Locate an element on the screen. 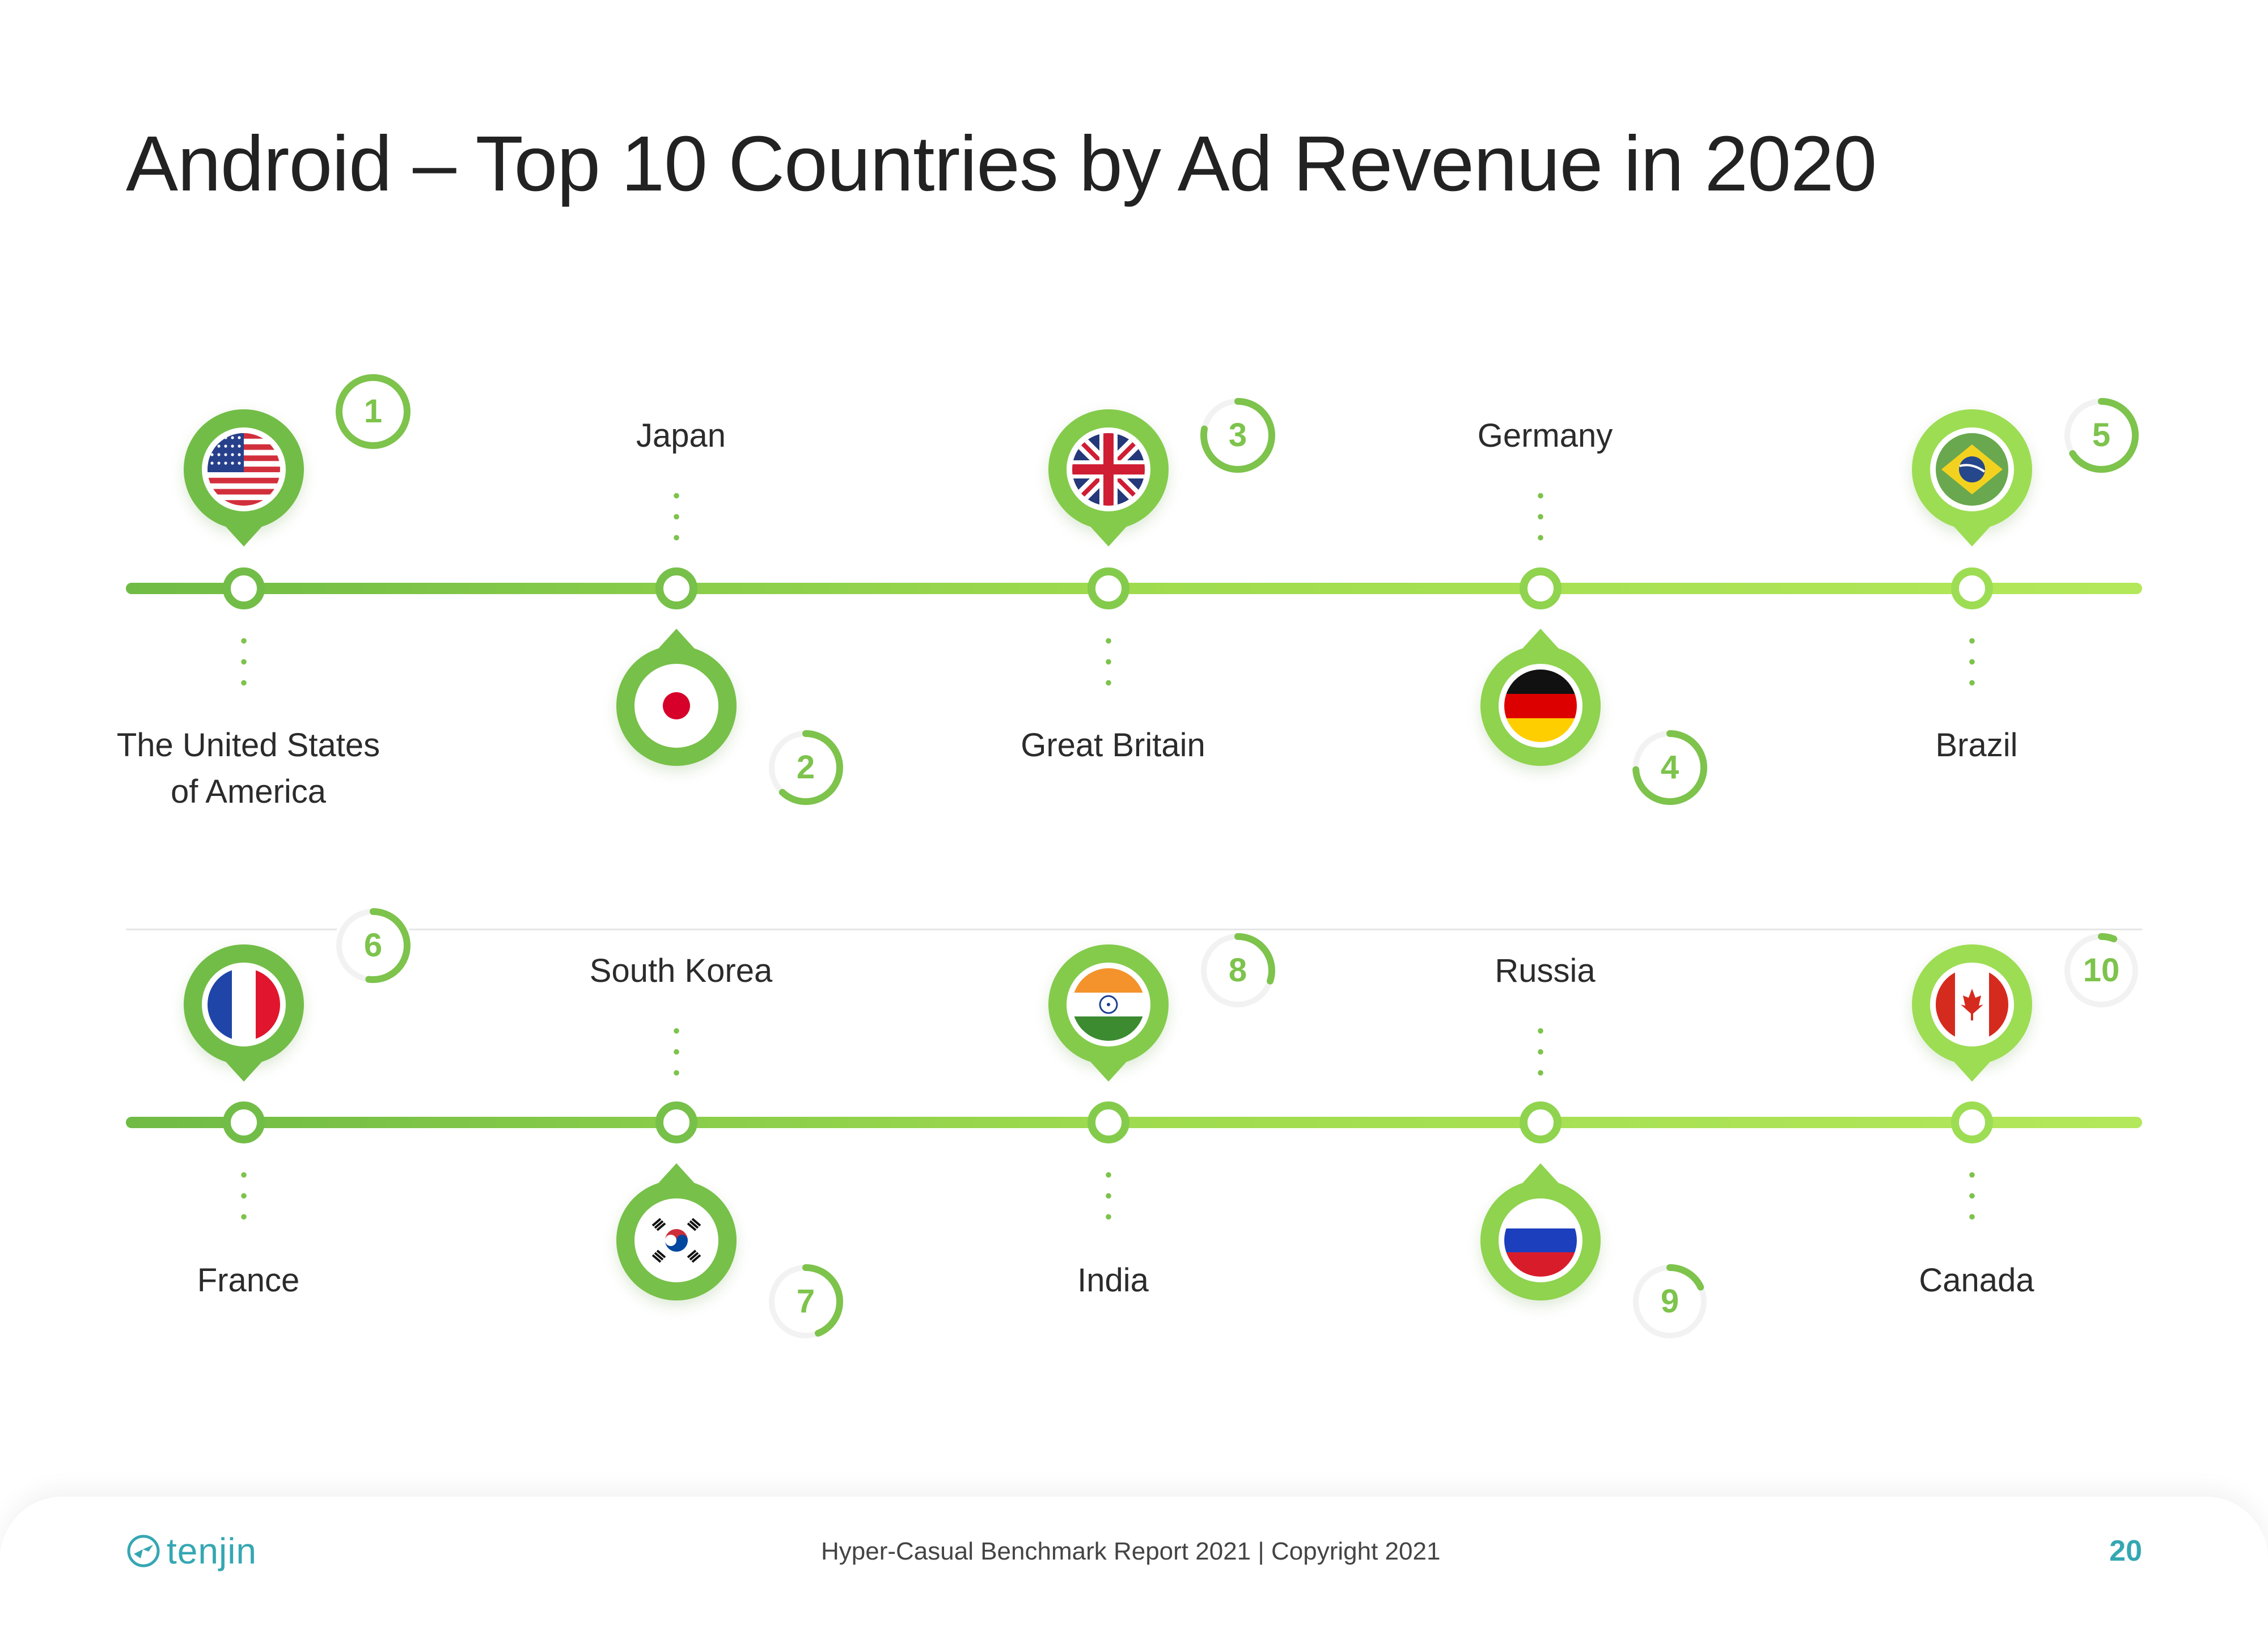  country-name: France is located at coordinates (248, 1280).